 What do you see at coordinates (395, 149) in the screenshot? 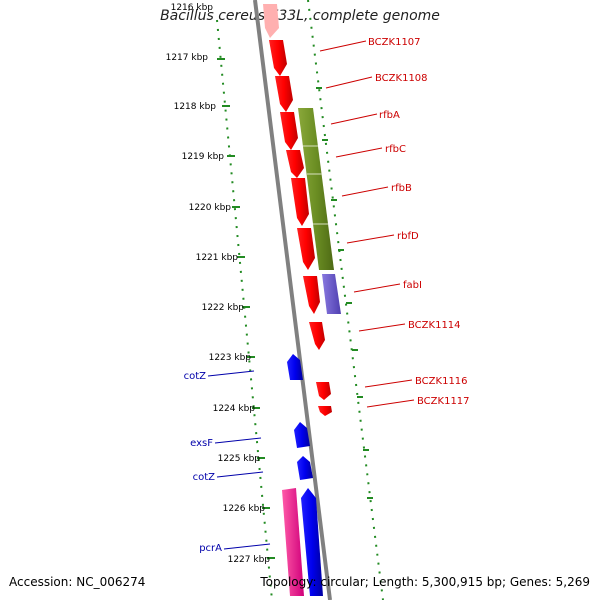
I see `gene-label: rfbC` at bounding box center [395, 149].